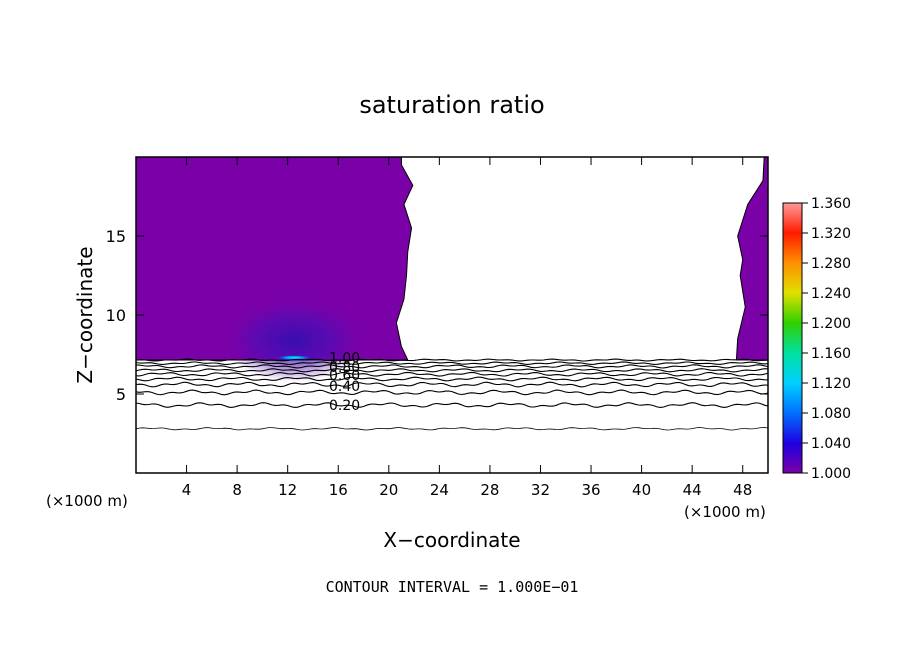  I want to click on colorbar-tick-label: 1.040, so click(831, 444).